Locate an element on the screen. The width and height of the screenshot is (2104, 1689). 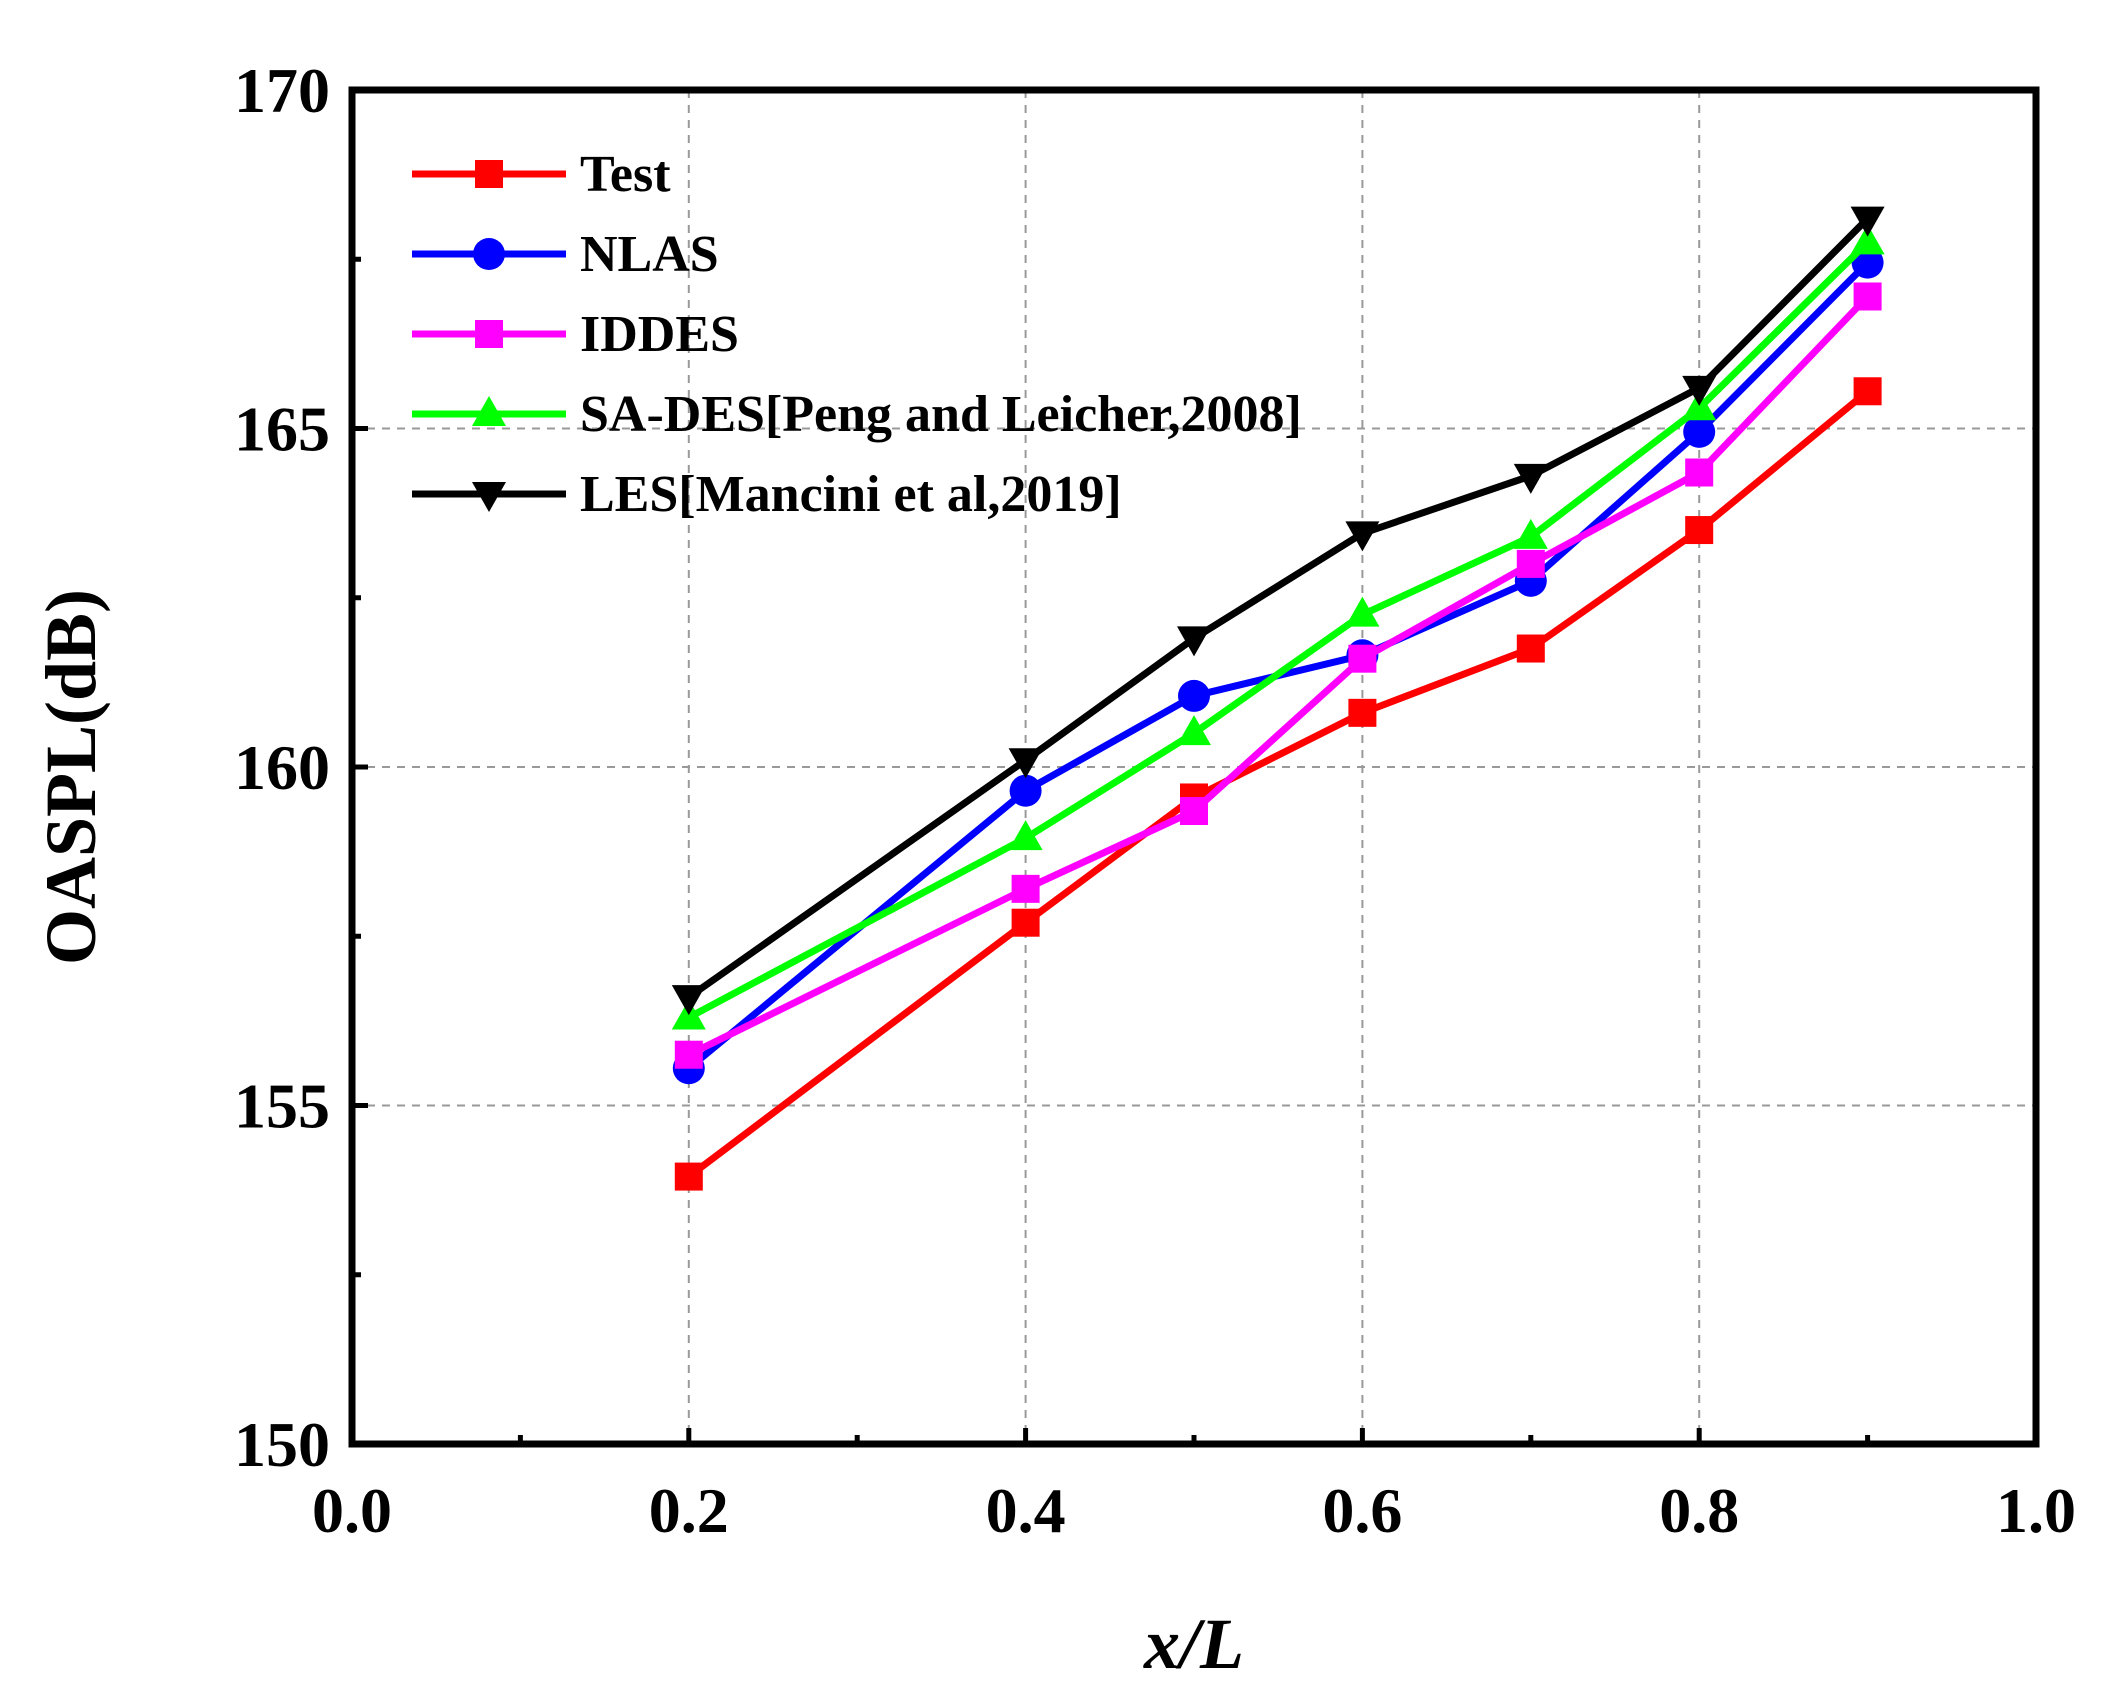
legend-label: IDDES is located at coordinates (659, 334).